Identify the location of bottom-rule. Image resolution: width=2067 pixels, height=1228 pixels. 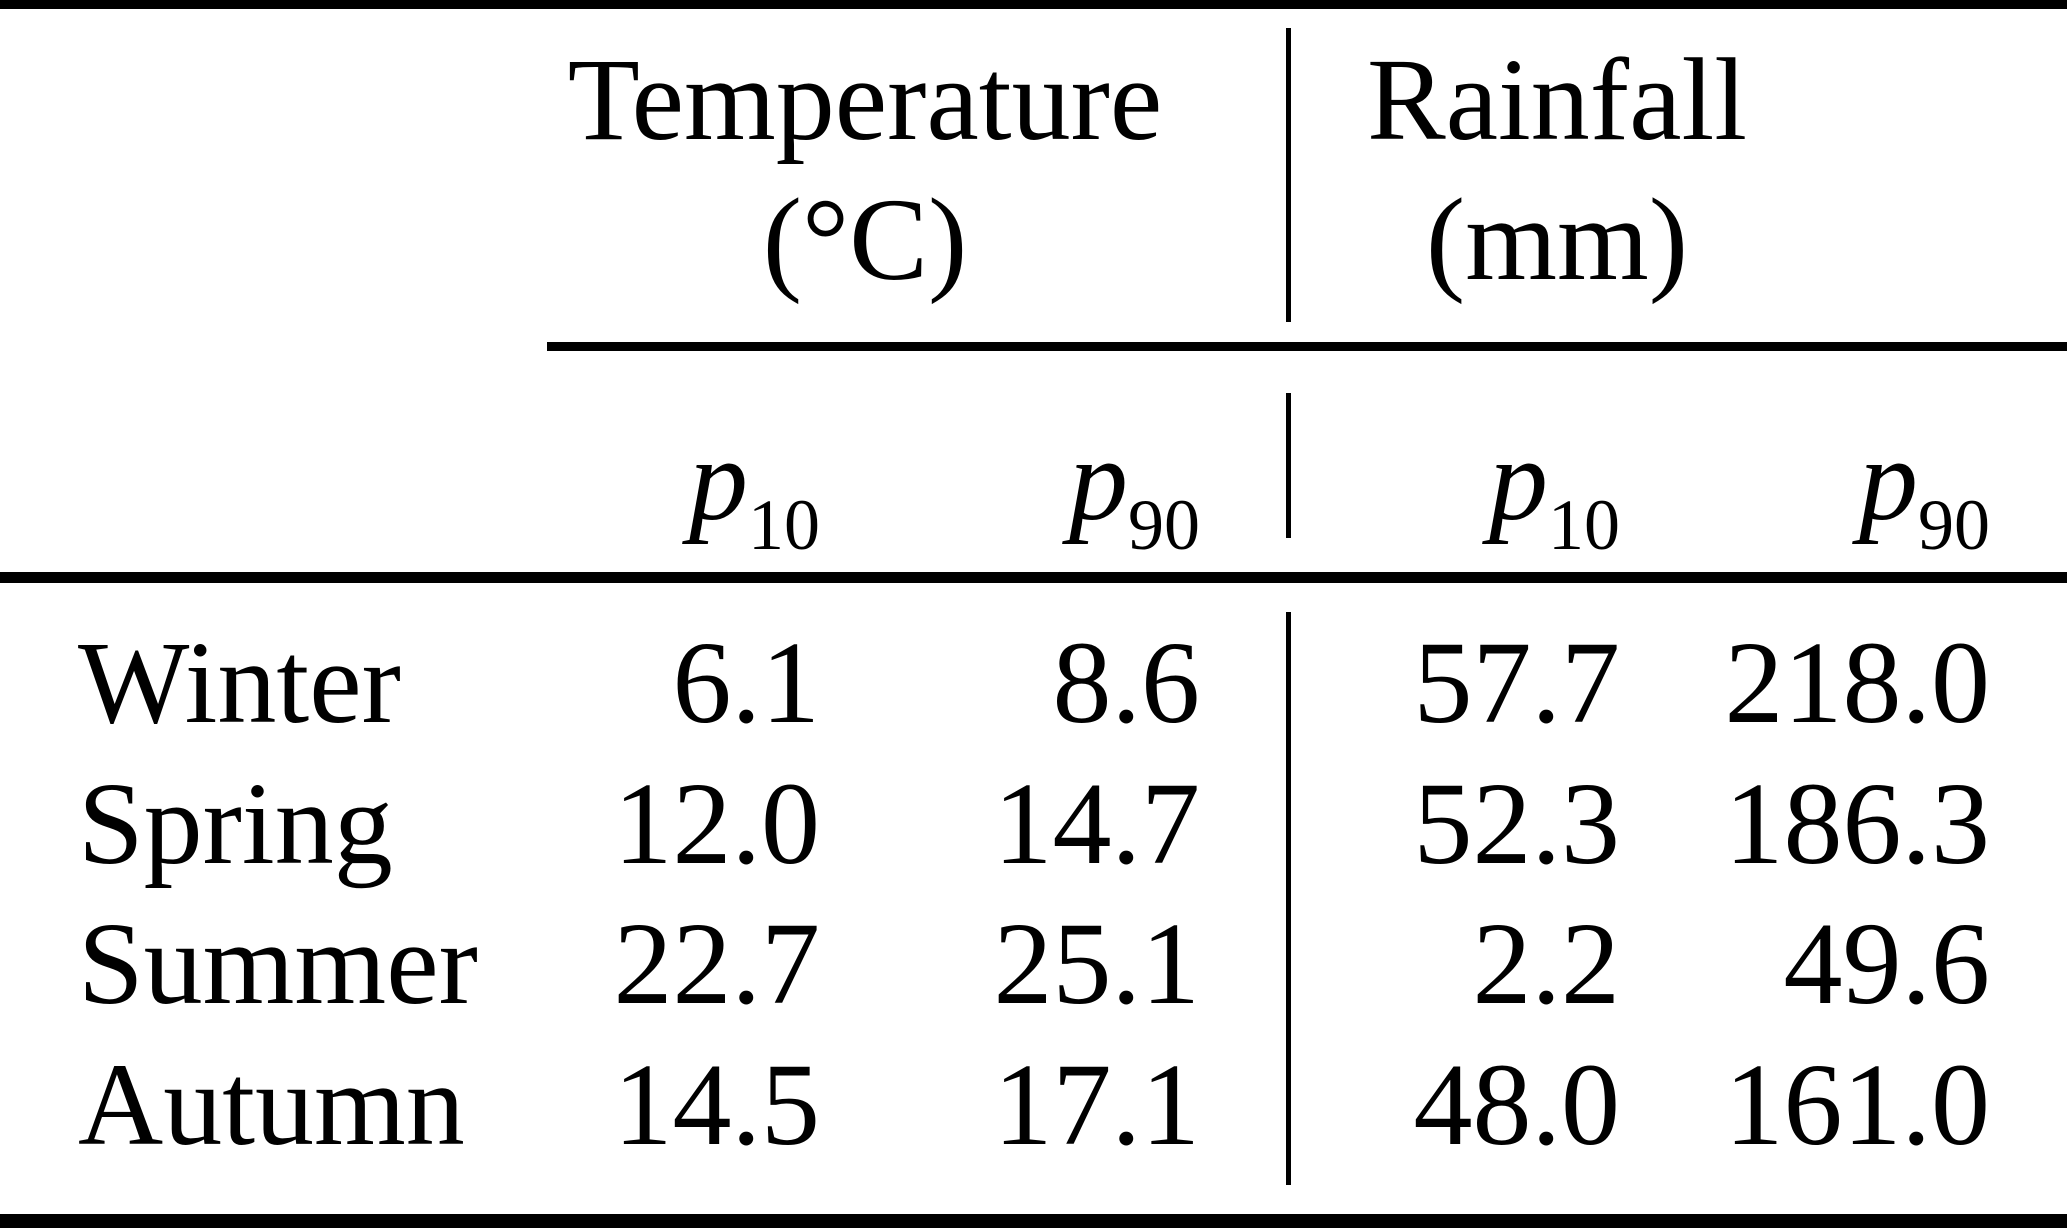
(1033, 1221).